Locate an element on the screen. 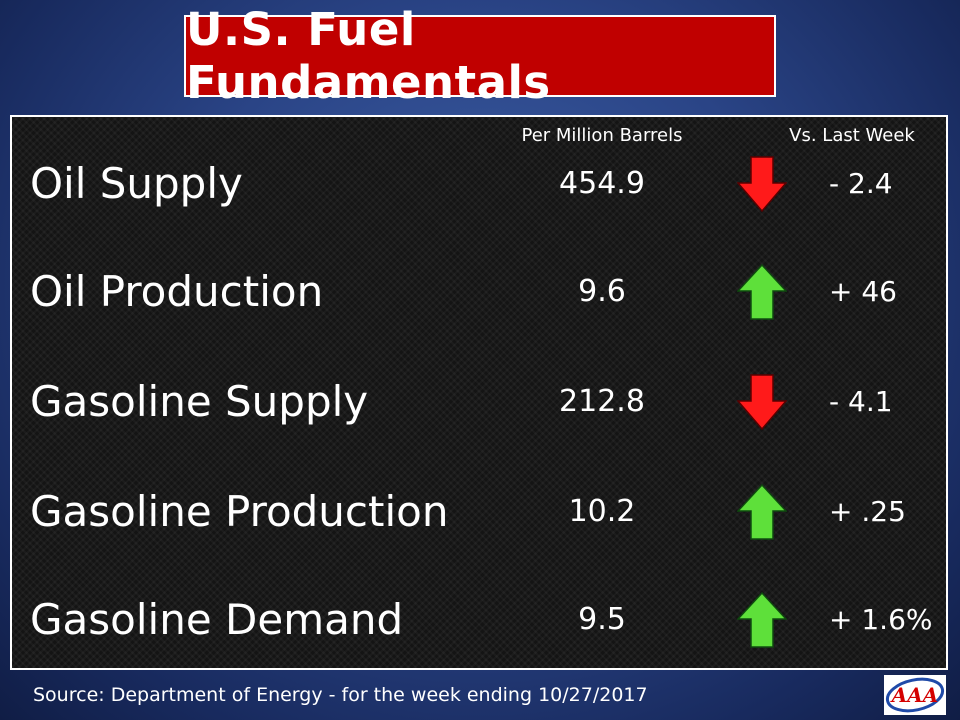 The image size is (960, 720). page-title: U.S. Fuel Fundamentals is located at coordinates (368, 56).